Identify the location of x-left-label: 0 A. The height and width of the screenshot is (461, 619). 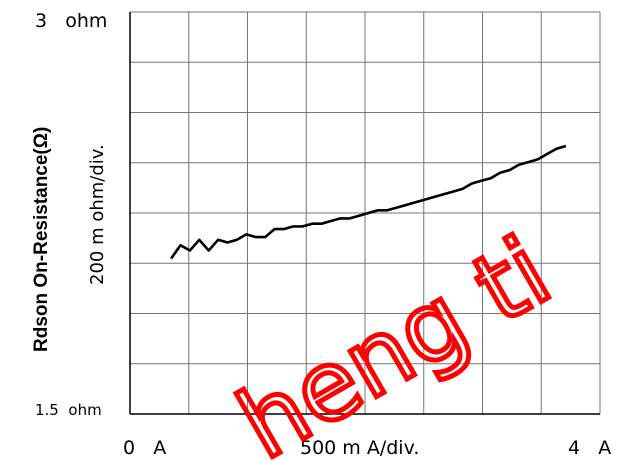
(144, 448).